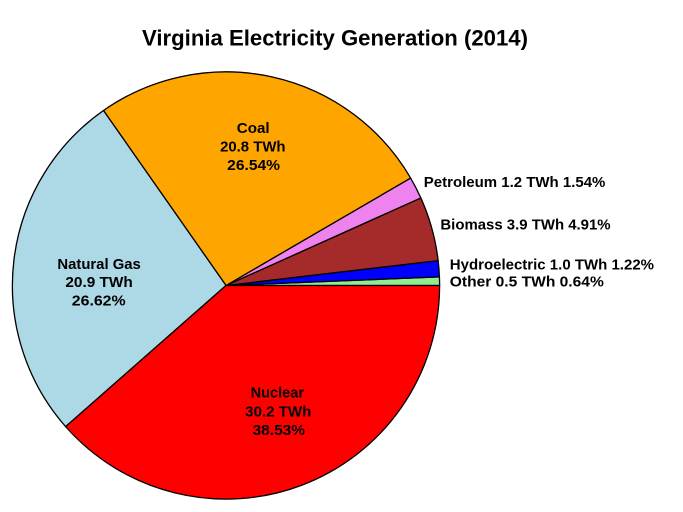 This screenshot has width=683, height=512. What do you see at coordinates (278, 394) in the screenshot?
I see `svg-text: Nuclear` at bounding box center [278, 394].